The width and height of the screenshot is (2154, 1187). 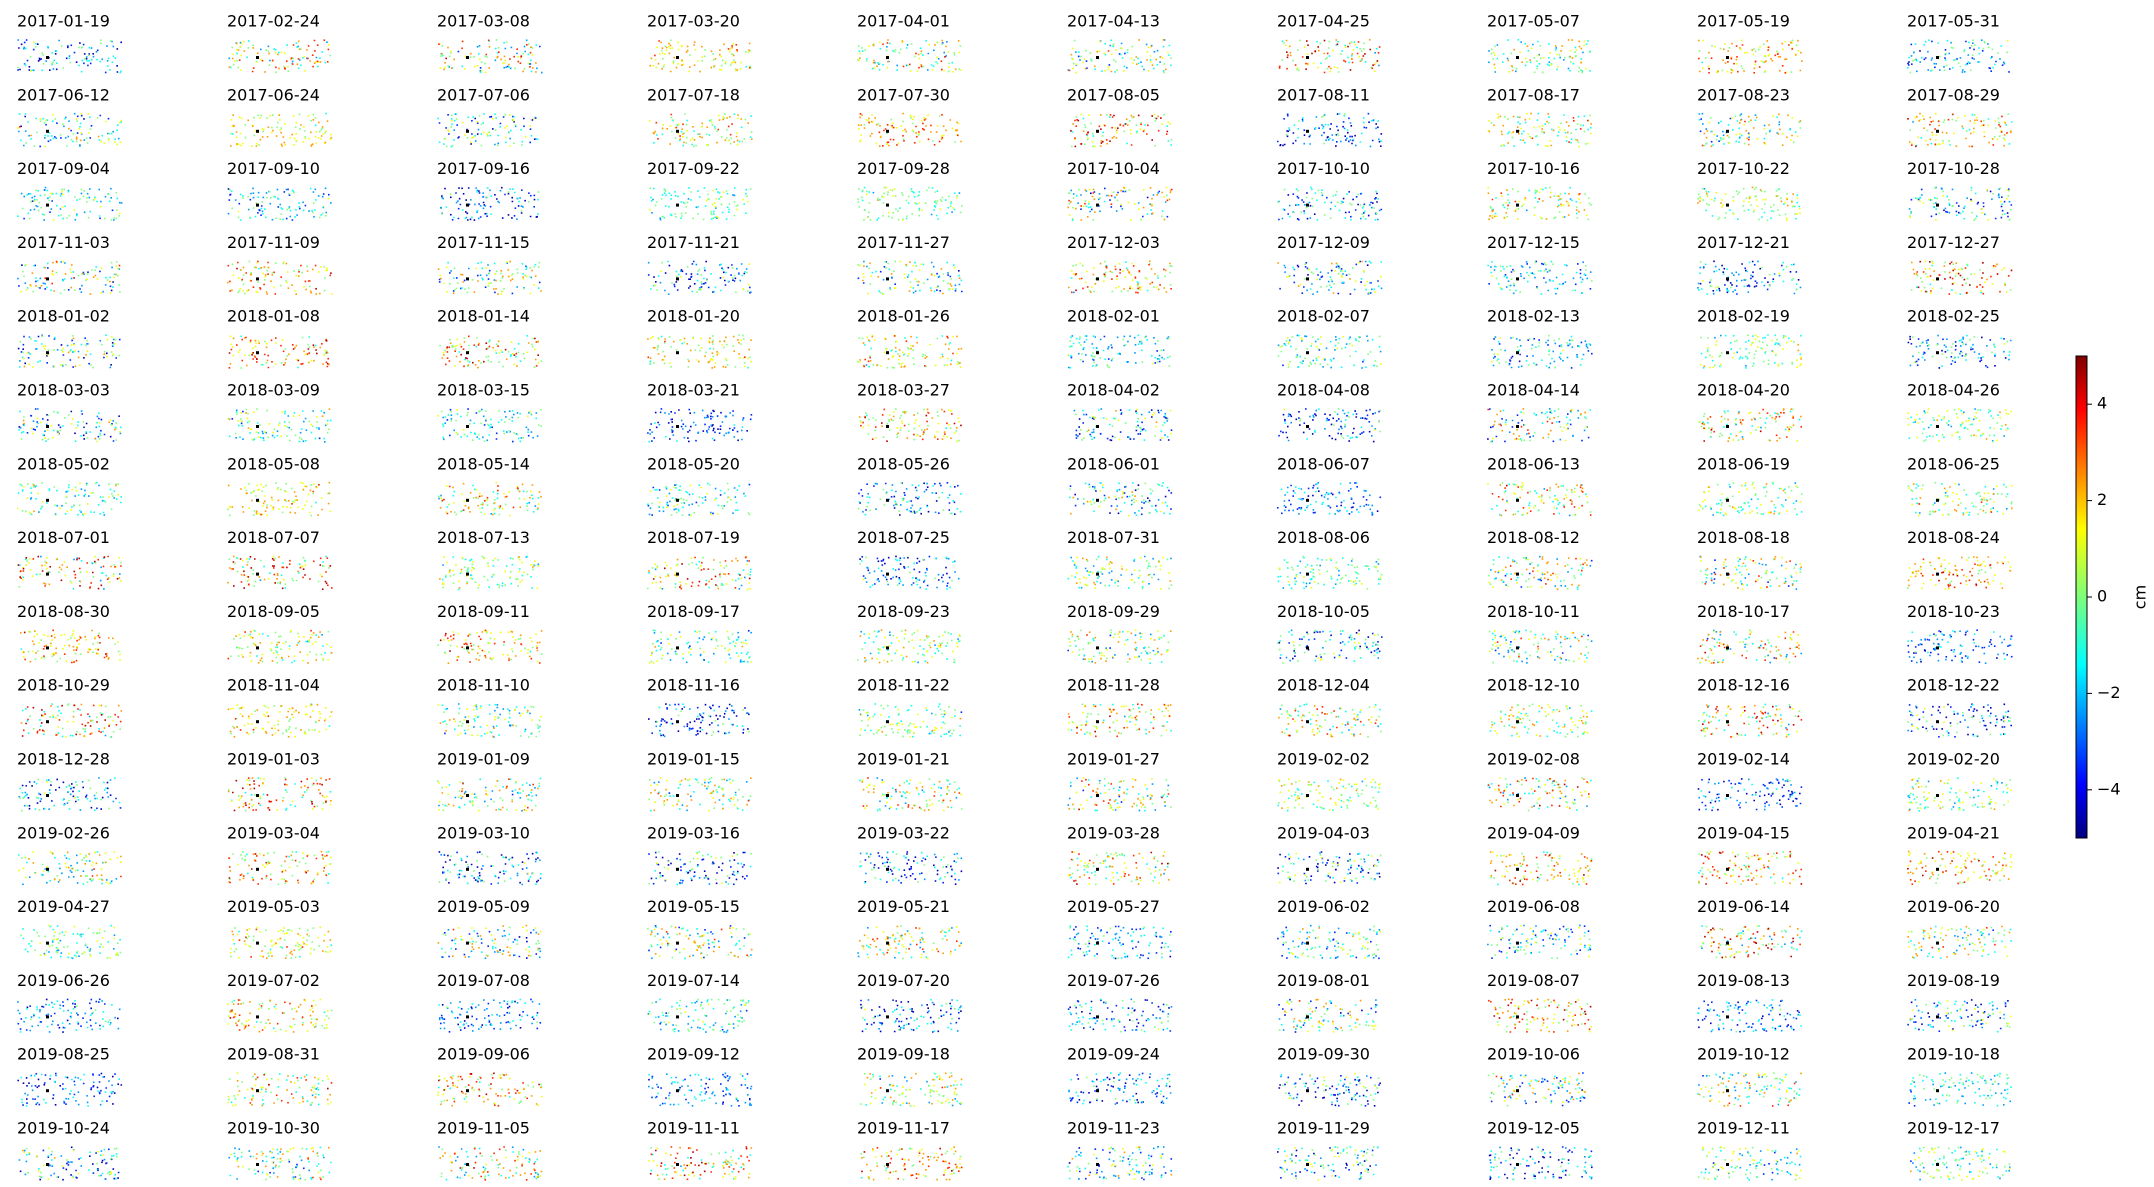 I want to click on panel-title: 2018-06-25, so click(x=1953, y=463).